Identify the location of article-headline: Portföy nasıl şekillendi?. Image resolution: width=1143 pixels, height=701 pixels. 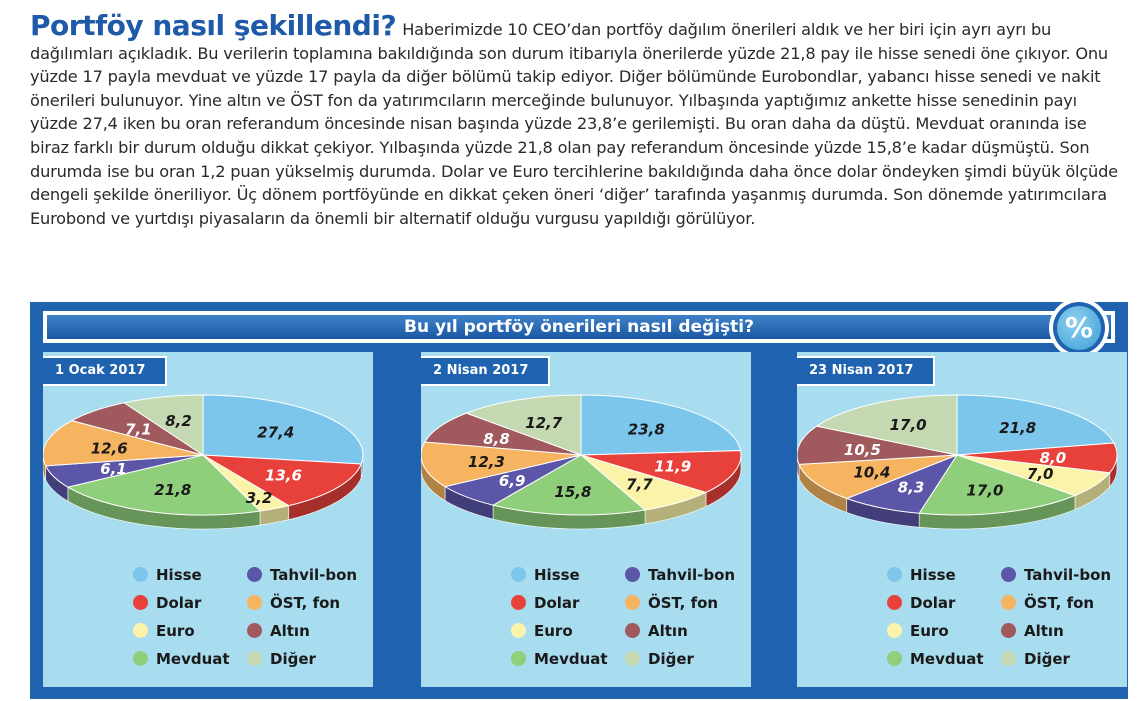
(213, 25).